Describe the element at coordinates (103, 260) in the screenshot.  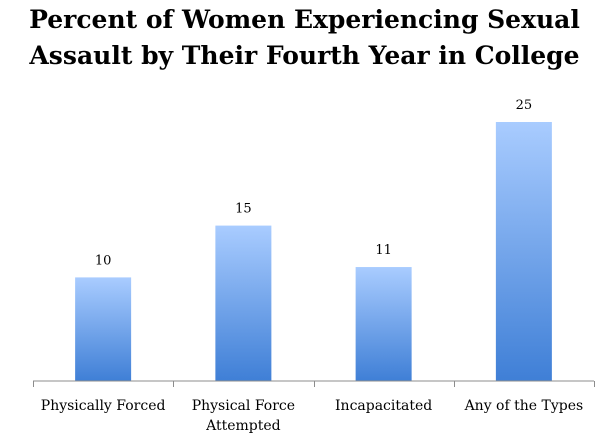
I see `data-label: 10` at that location.